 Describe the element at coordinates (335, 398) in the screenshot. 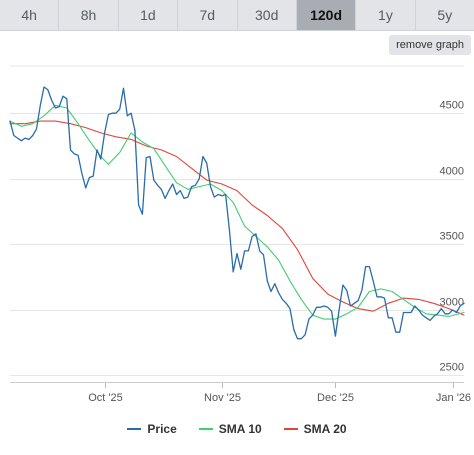

I see `x-tick-label: Dec '25` at that location.